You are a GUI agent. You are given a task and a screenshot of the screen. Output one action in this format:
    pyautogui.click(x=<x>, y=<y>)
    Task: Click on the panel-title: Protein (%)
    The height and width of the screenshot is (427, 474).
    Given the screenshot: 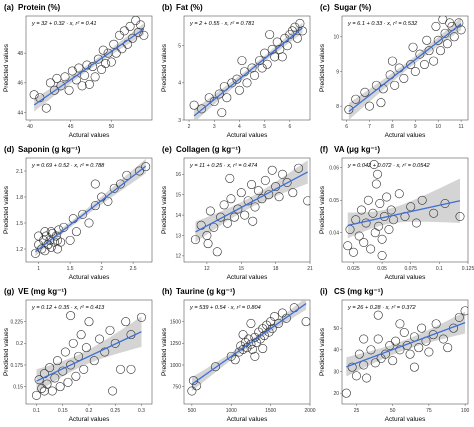 What is the action you would take?
    pyautogui.click(x=39, y=7)
    